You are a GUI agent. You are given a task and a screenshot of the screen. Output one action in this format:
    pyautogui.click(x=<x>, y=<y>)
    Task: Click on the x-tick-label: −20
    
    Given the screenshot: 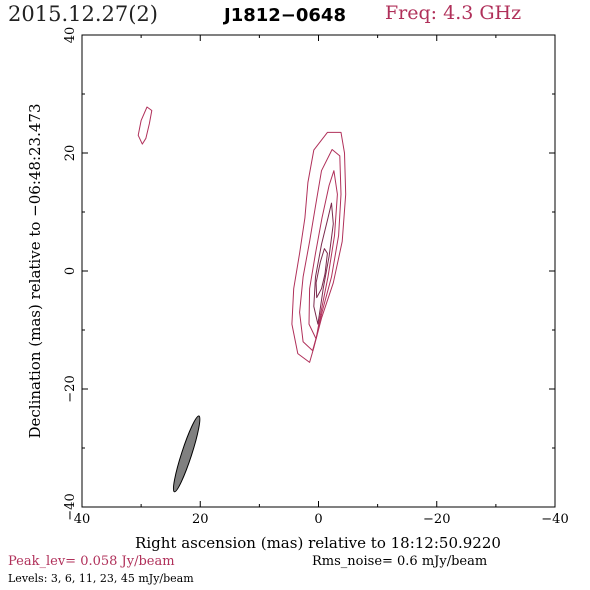 What is the action you would take?
    pyautogui.click(x=436, y=519)
    